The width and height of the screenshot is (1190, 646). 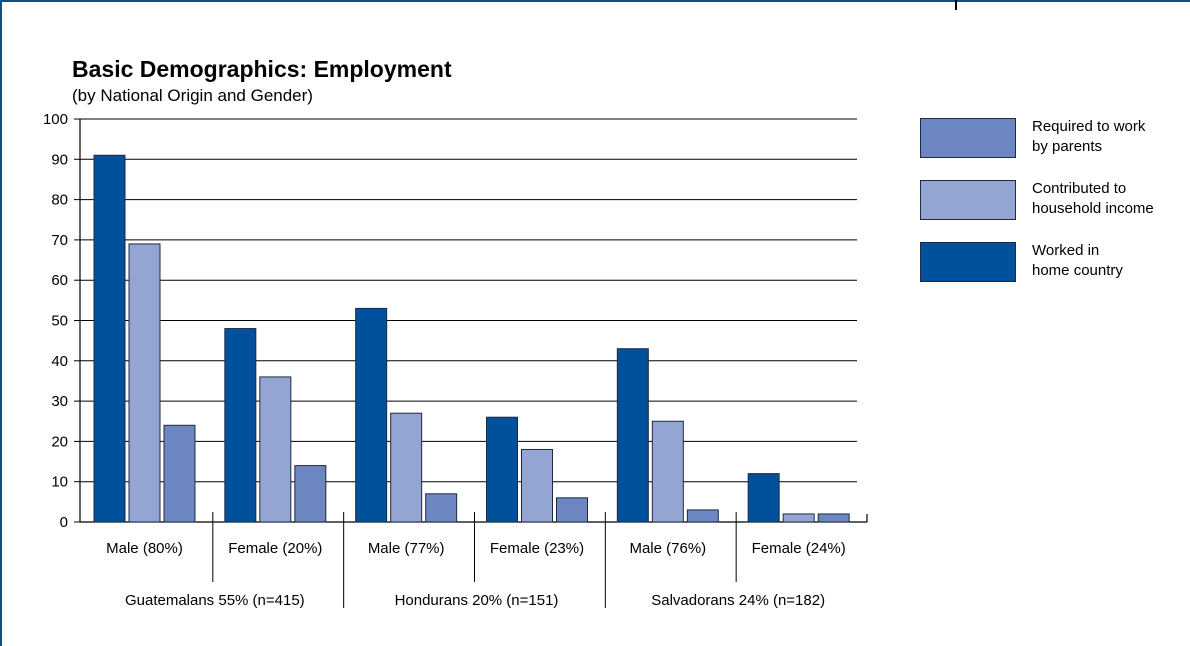 What do you see at coordinates (956, 5) in the screenshot?
I see `frame-corner-tick` at bounding box center [956, 5].